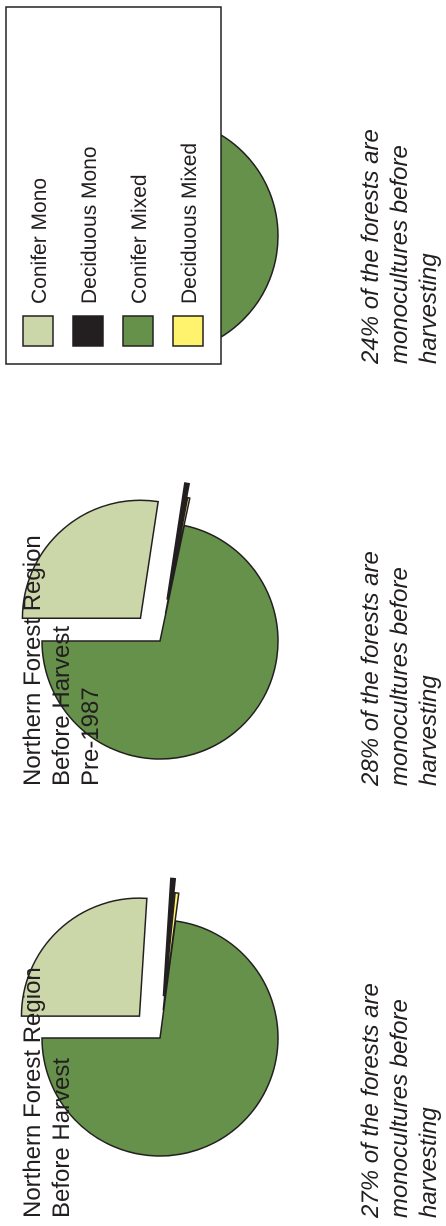 Image resolution: width=446 pixels, height=1226 pixels. I want to click on legend-label-conifer-mixed: Conifer Mixed, so click(139, 239).